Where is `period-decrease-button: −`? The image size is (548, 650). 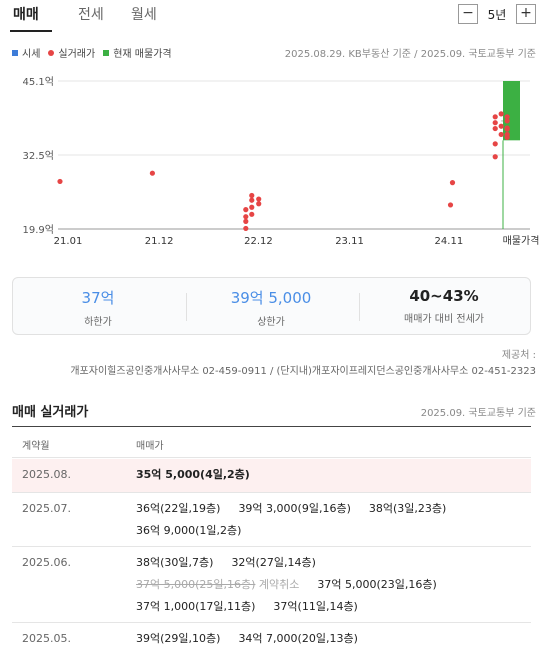
period-decrease-button: − is located at coordinates (468, 14).